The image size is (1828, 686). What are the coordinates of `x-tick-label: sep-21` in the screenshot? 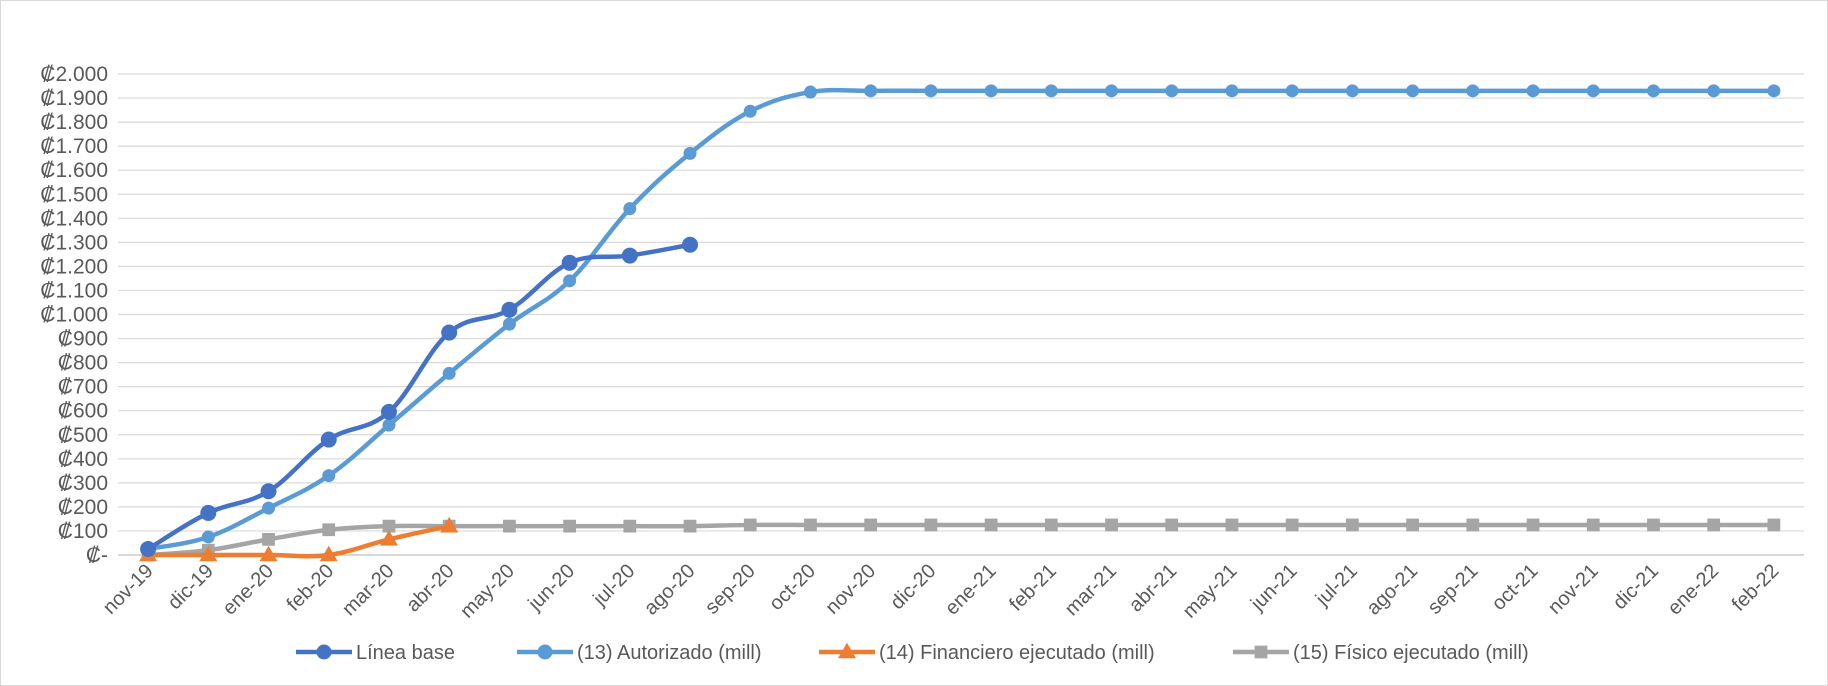 It's located at (1453, 589).